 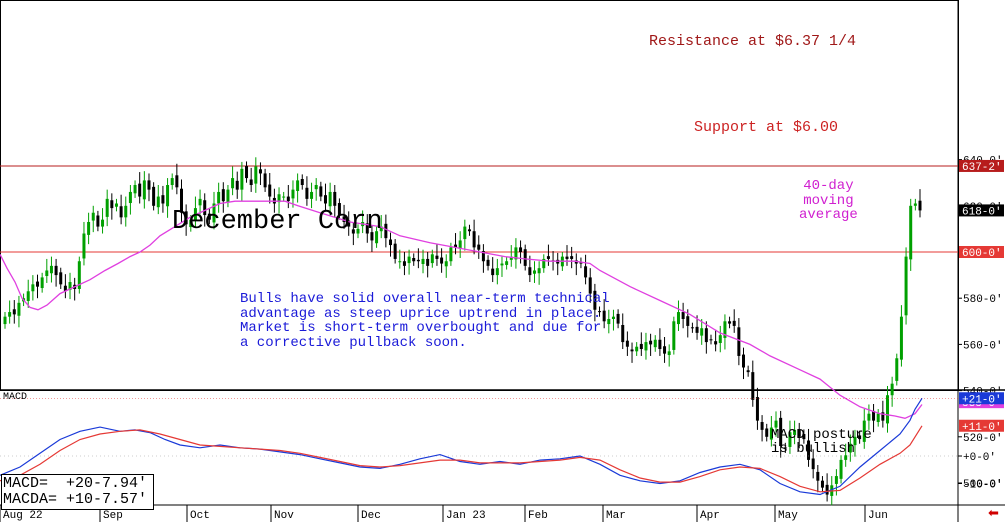 I want to click on macd-title: MACD, so click(x=15, y=397).